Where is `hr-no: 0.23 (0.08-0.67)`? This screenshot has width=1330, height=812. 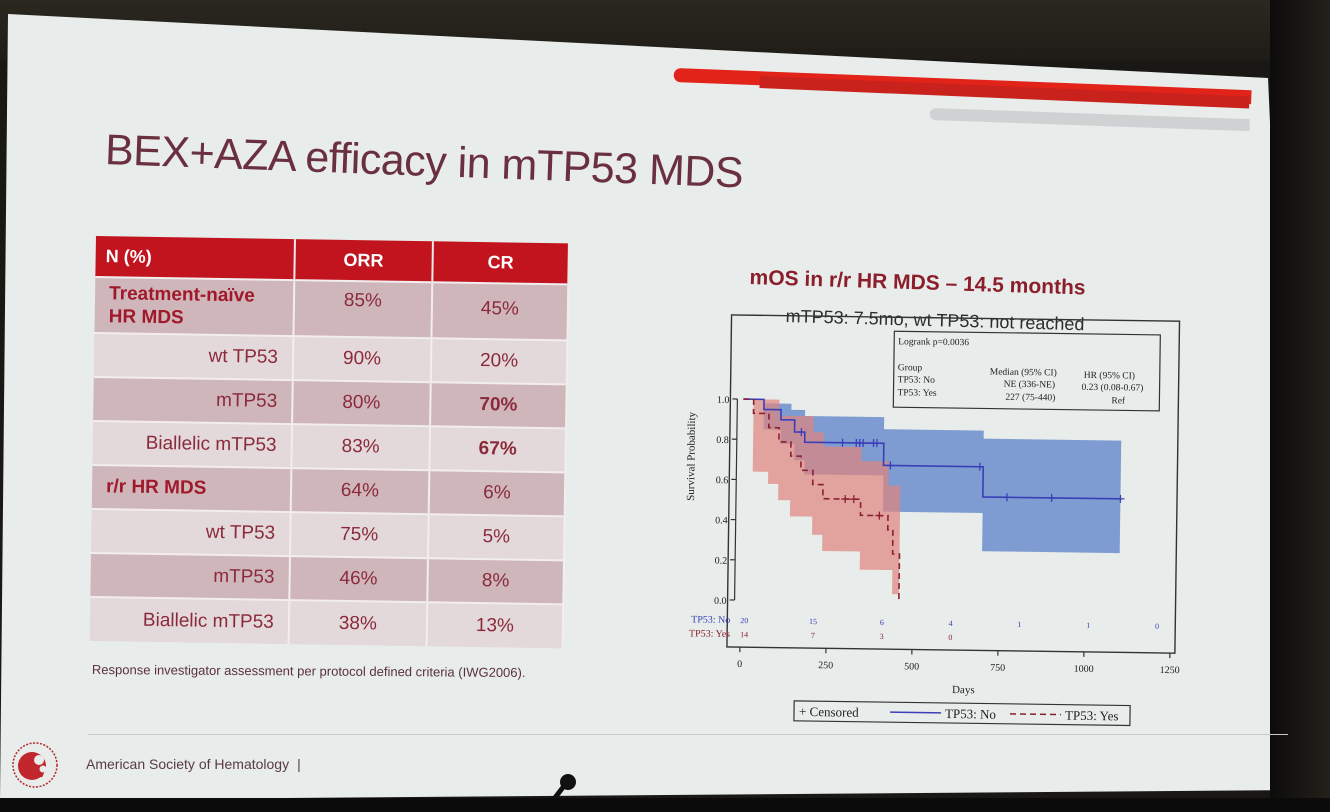
hr-no: 0.23 (0.08-0.67) is located at coordinates (1113, 388).